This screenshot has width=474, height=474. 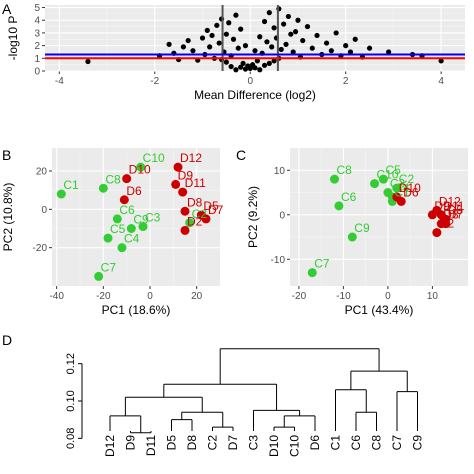 What do you see at coordinates (131, 443) in the screenshot?
I see `leaf-label: D9` at bounding box center [131, 443].